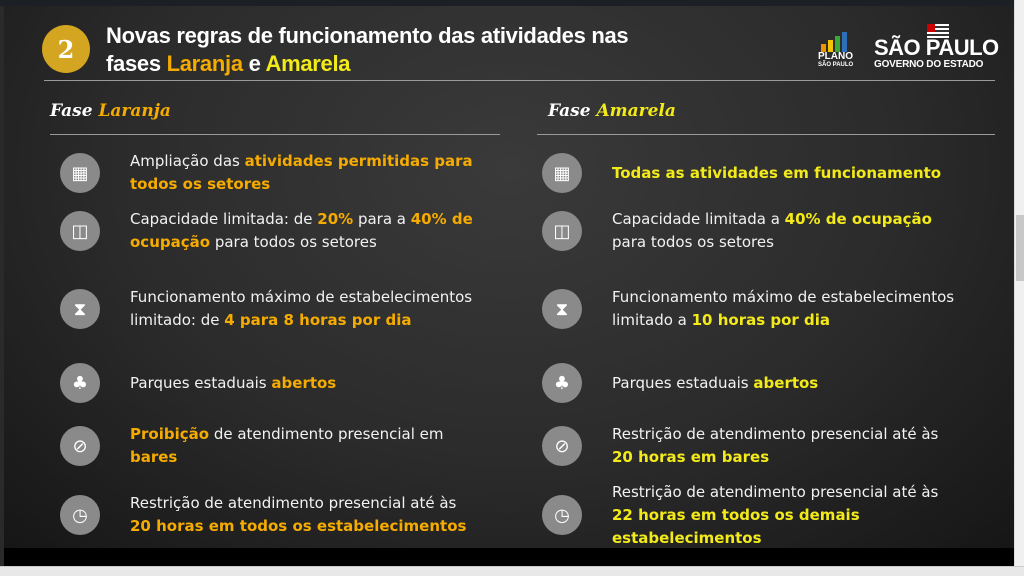 This screenshot has width=1024, height=576. I want to click on highlight-text: Todas as atividades em funcionamento, so click(777, 172).